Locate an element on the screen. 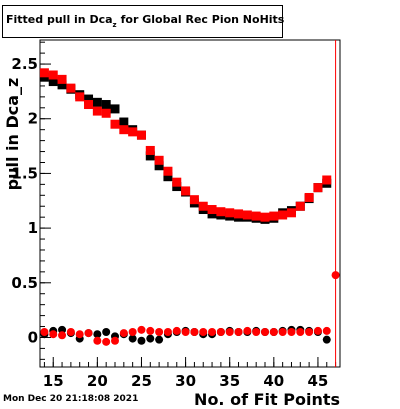  x-axis-title: No. of Fit Points is located at coordinates (267, 399).